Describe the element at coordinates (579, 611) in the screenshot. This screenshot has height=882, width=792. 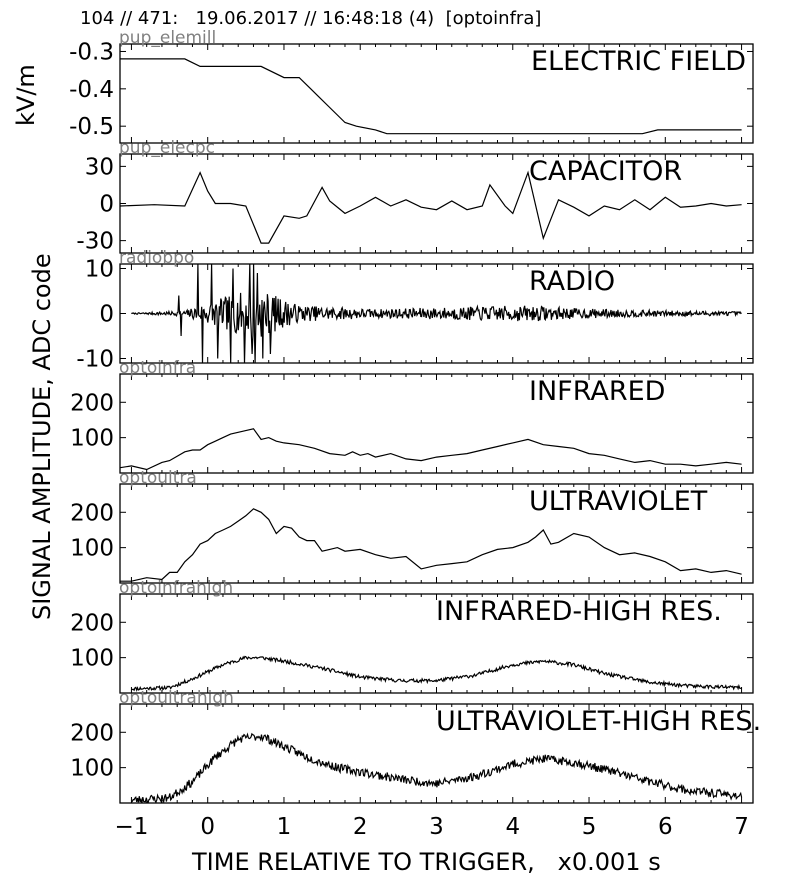
I see `panel-title: INFRARED-HIGH RES.` at that location.